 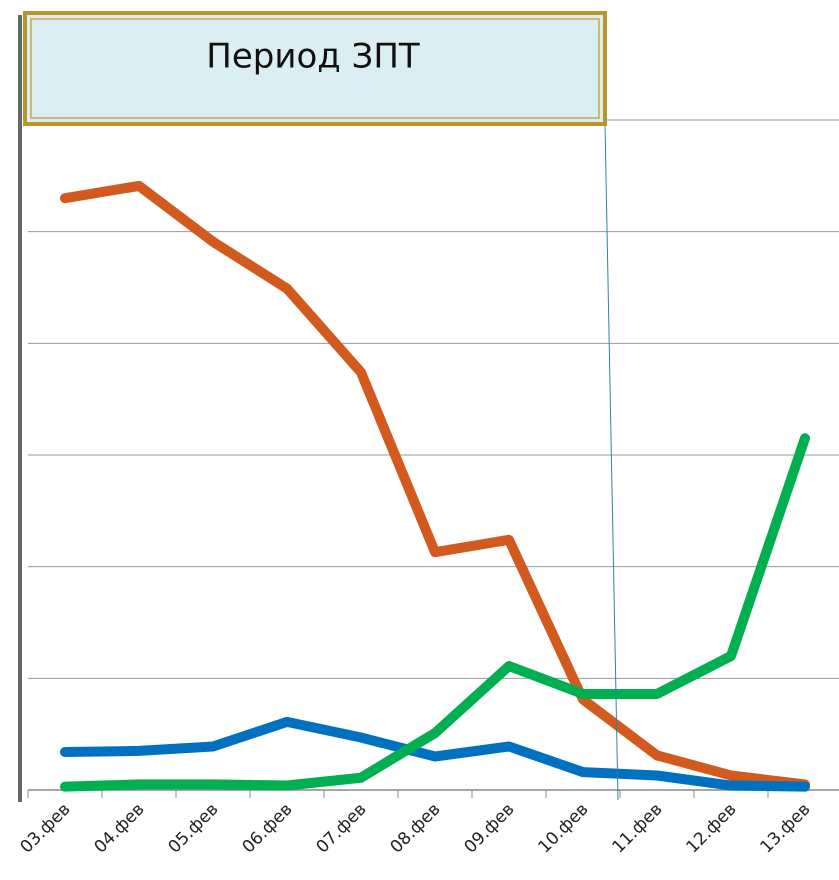 I want to click on x-tick-label: 04.фев, so click(x=120, y=828).